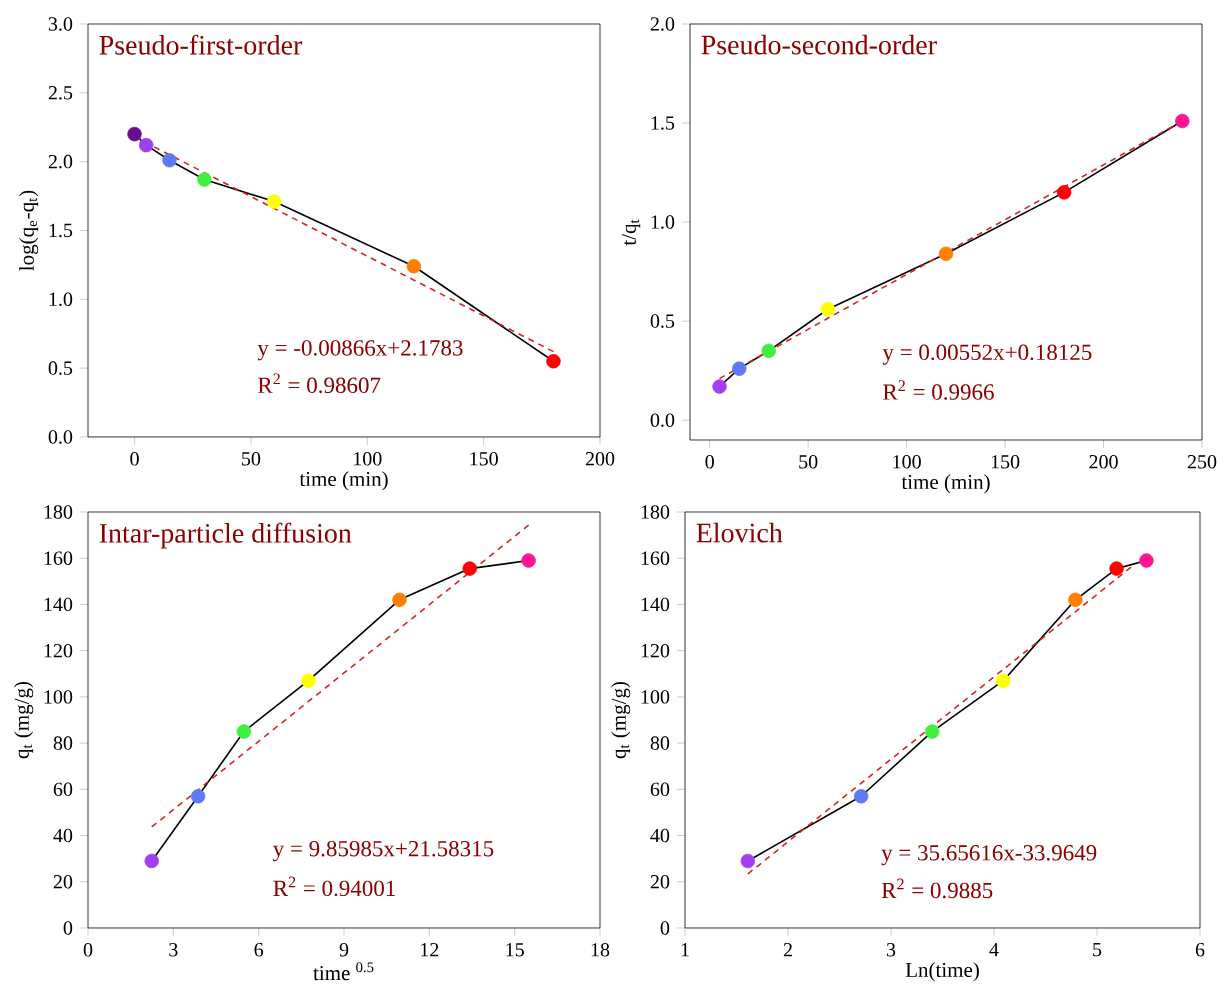  Describe the element at coordinates (29, 230) in the screenshot. I see `y-axis-title: log(q$_{e}$-q$_{t}$)` at that location.